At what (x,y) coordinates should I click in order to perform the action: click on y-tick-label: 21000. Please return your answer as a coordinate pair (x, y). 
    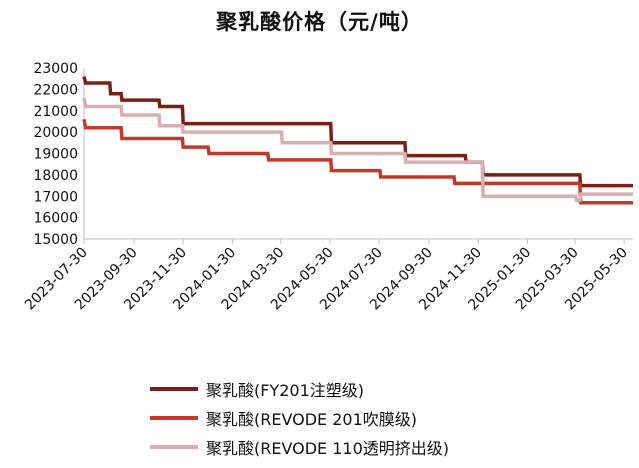
    Looking at the image, I should click on (55, 112).